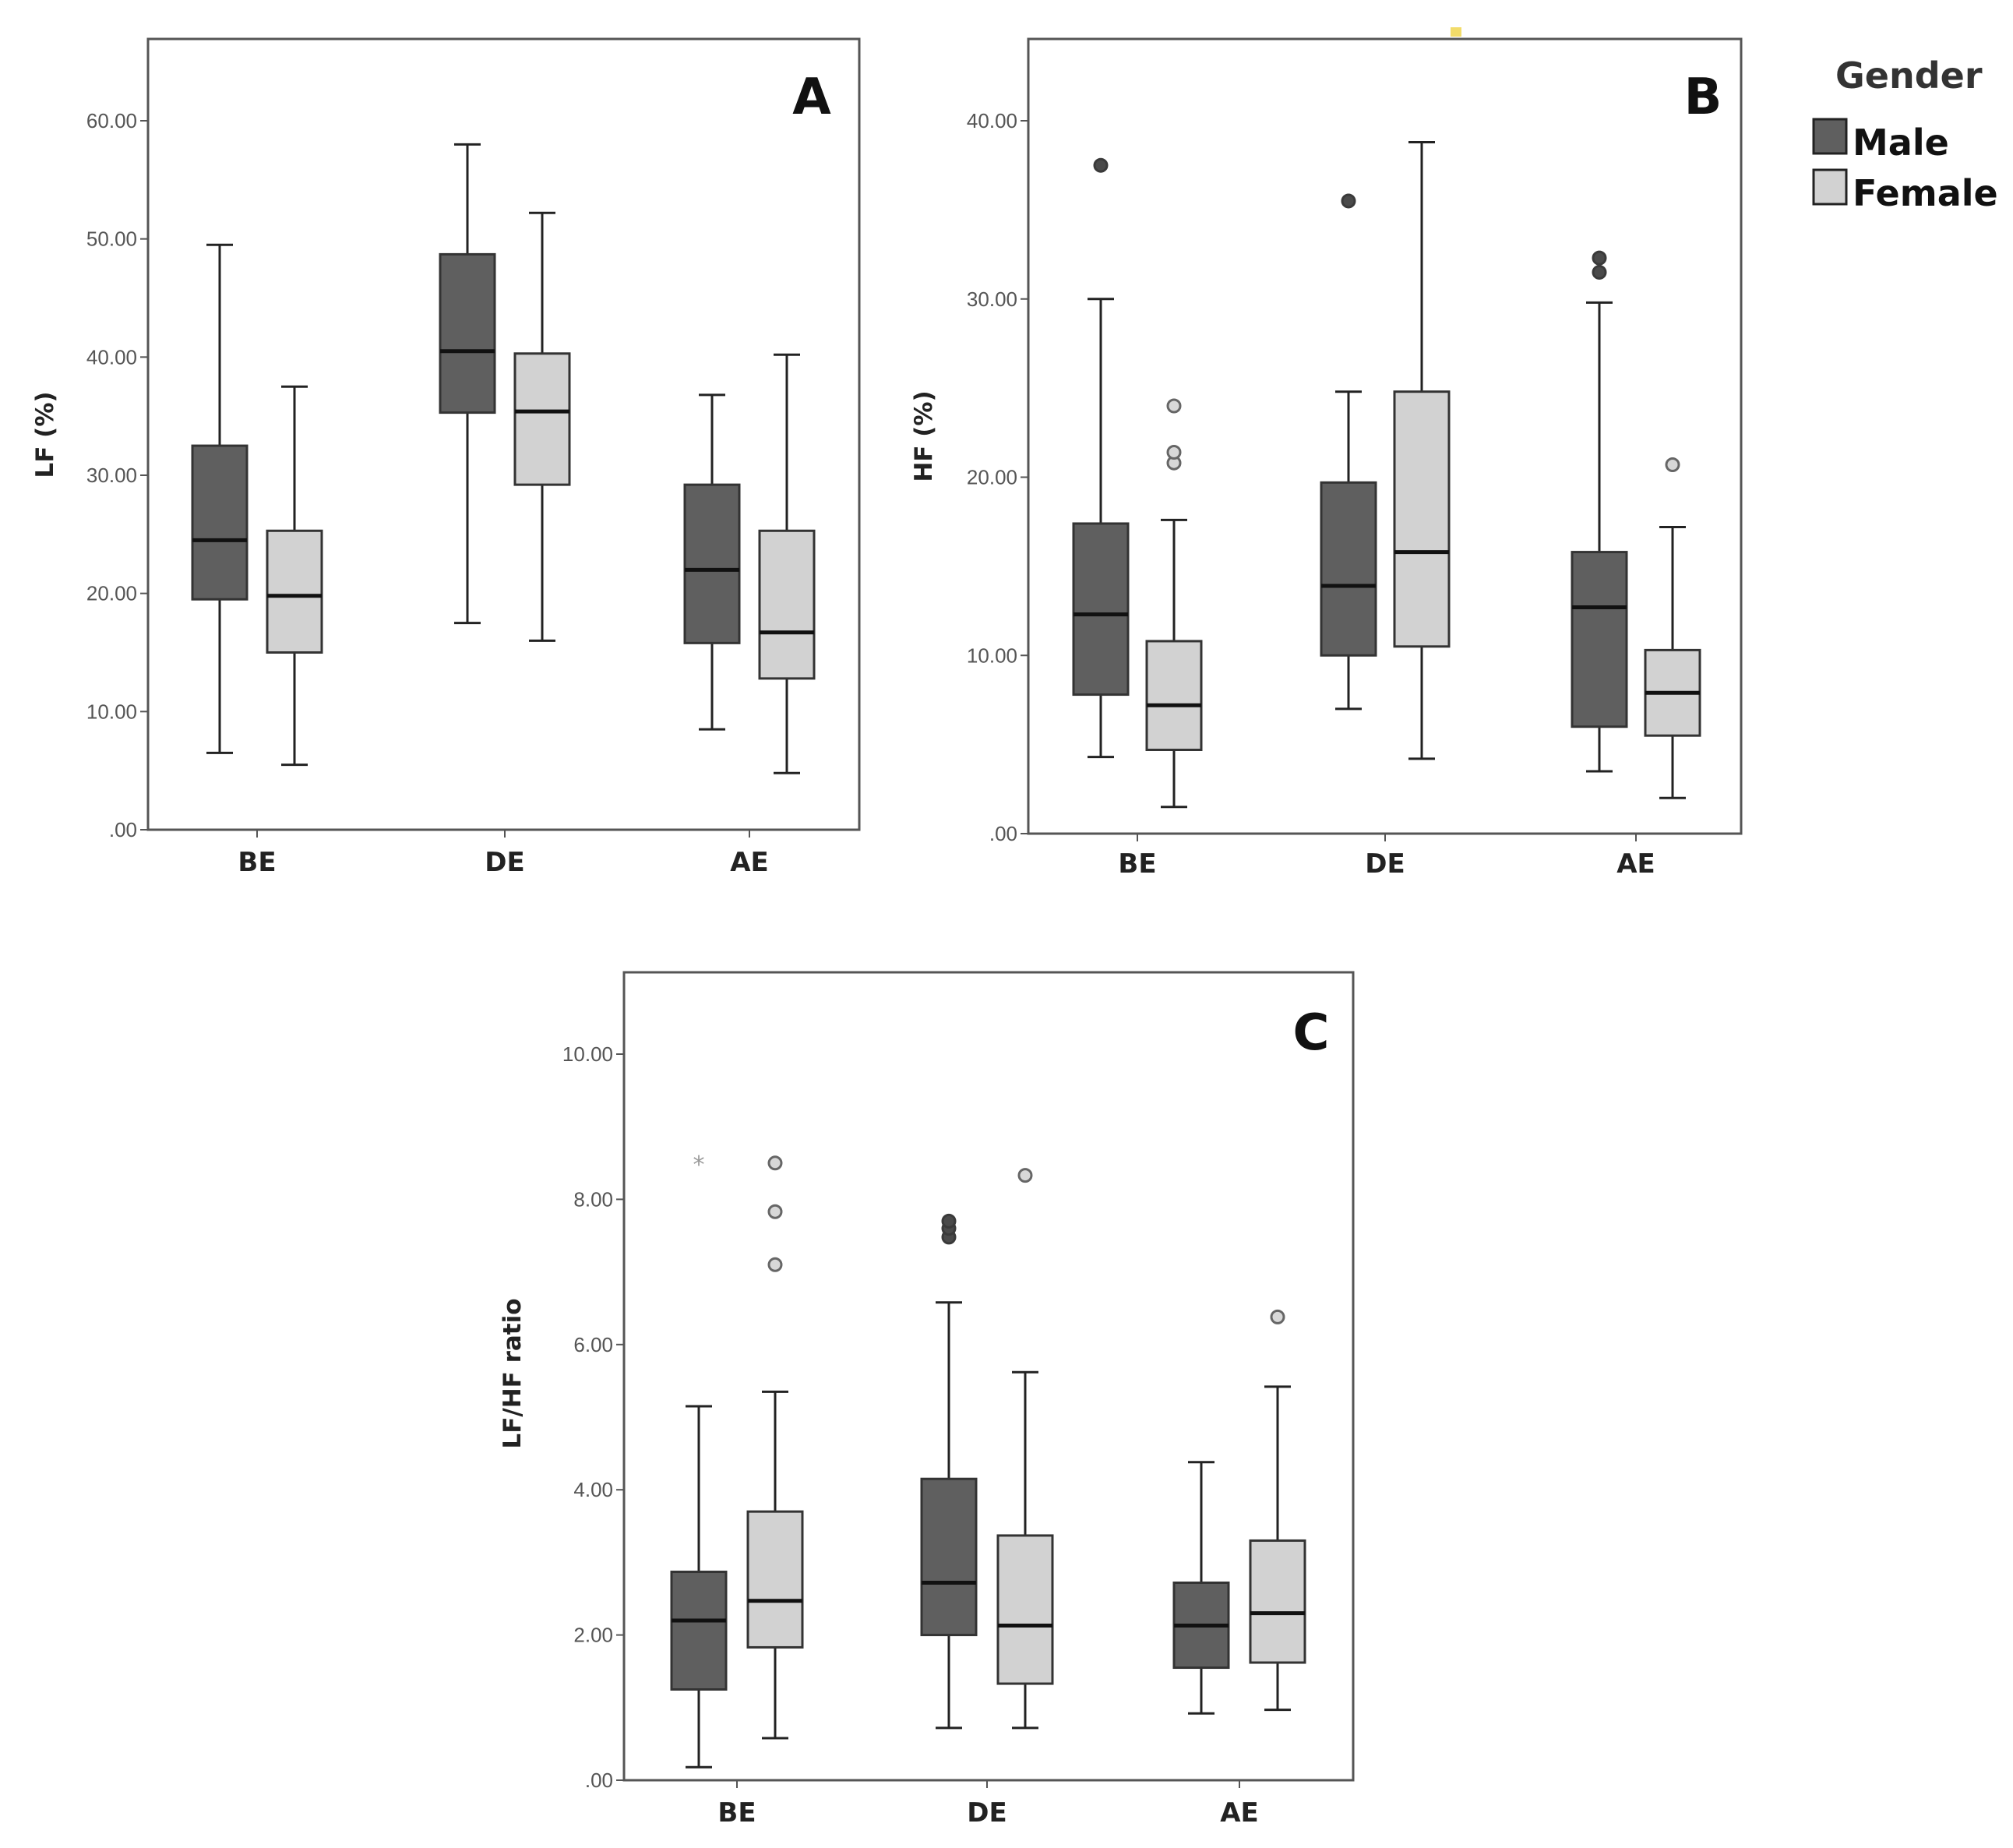  I want to click on box-male-be: *, so click(699, 1460).